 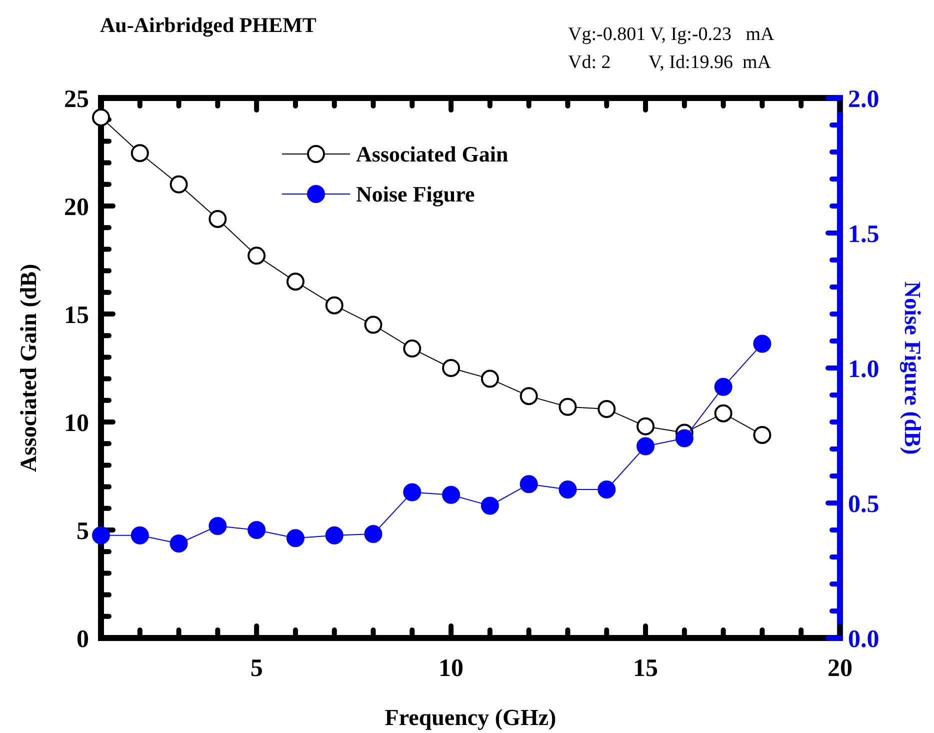 I want to click on x-tick-label: 15, so click(x=645, y=668).